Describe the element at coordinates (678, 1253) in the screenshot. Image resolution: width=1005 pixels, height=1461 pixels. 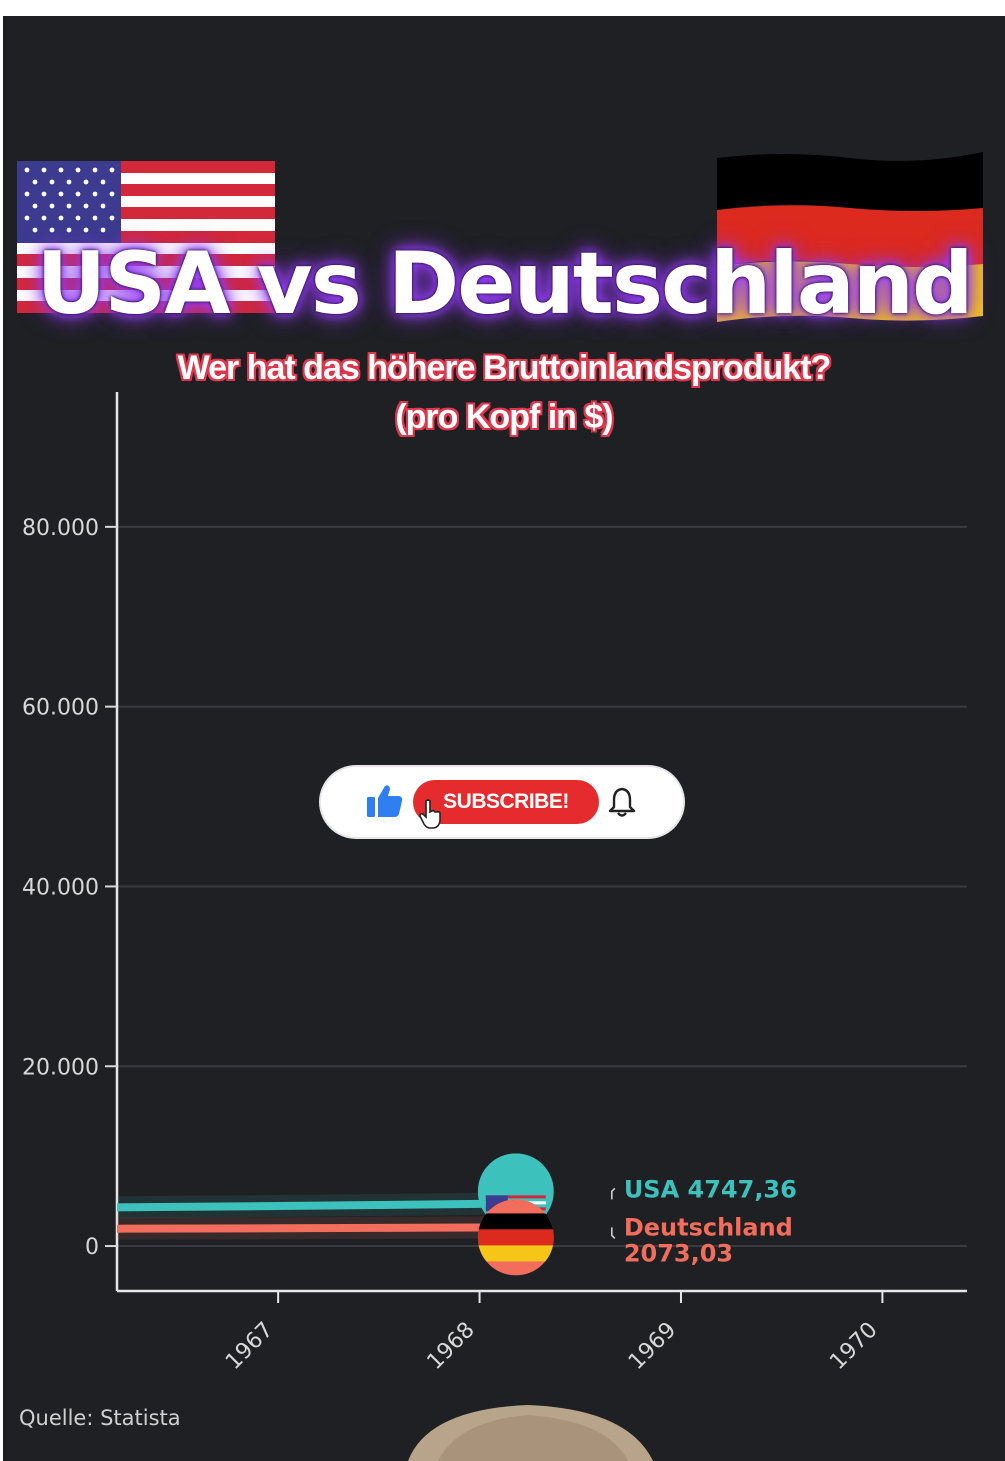
I see `deutschland-value-label: 2073,03` at that location.